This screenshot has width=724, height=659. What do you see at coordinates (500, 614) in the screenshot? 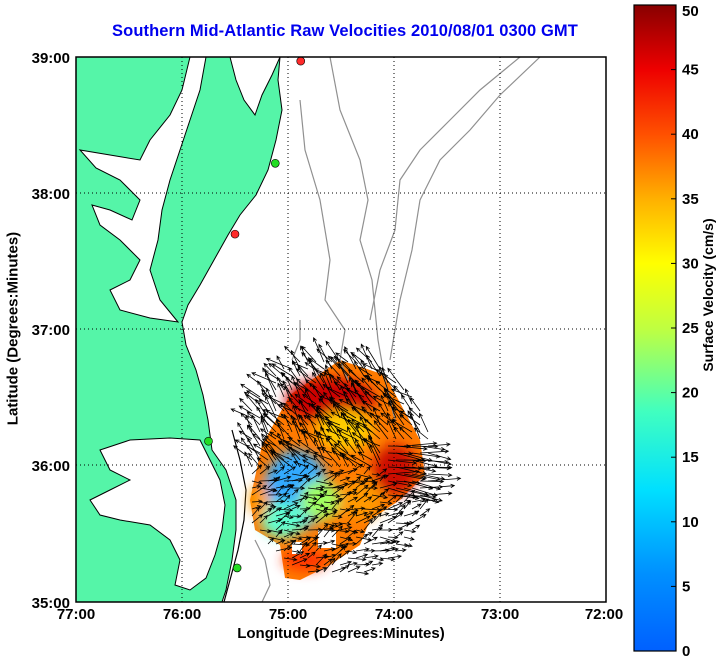
I see `x-tick-label: 73:00` at bounding box center [500, 614].